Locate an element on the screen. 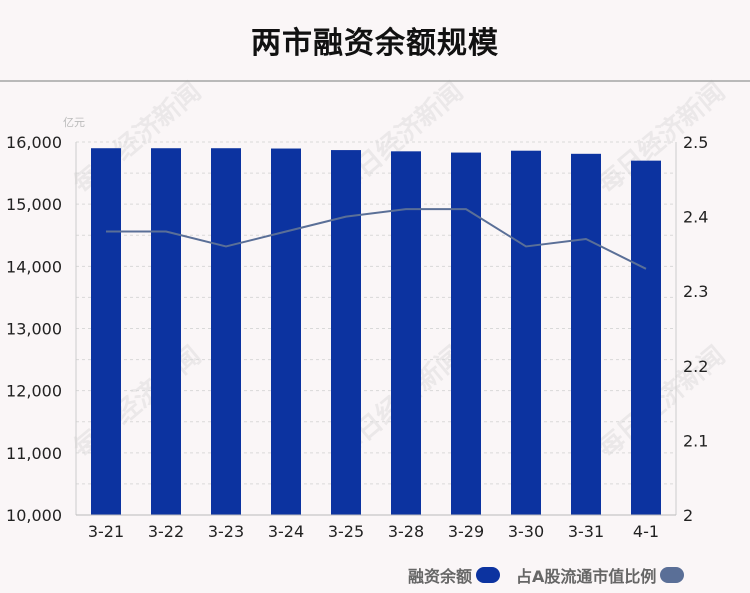 The image size is (750, 593). legend-line-label: 占A股流通市值比例 is located at coordinates (586, 576).